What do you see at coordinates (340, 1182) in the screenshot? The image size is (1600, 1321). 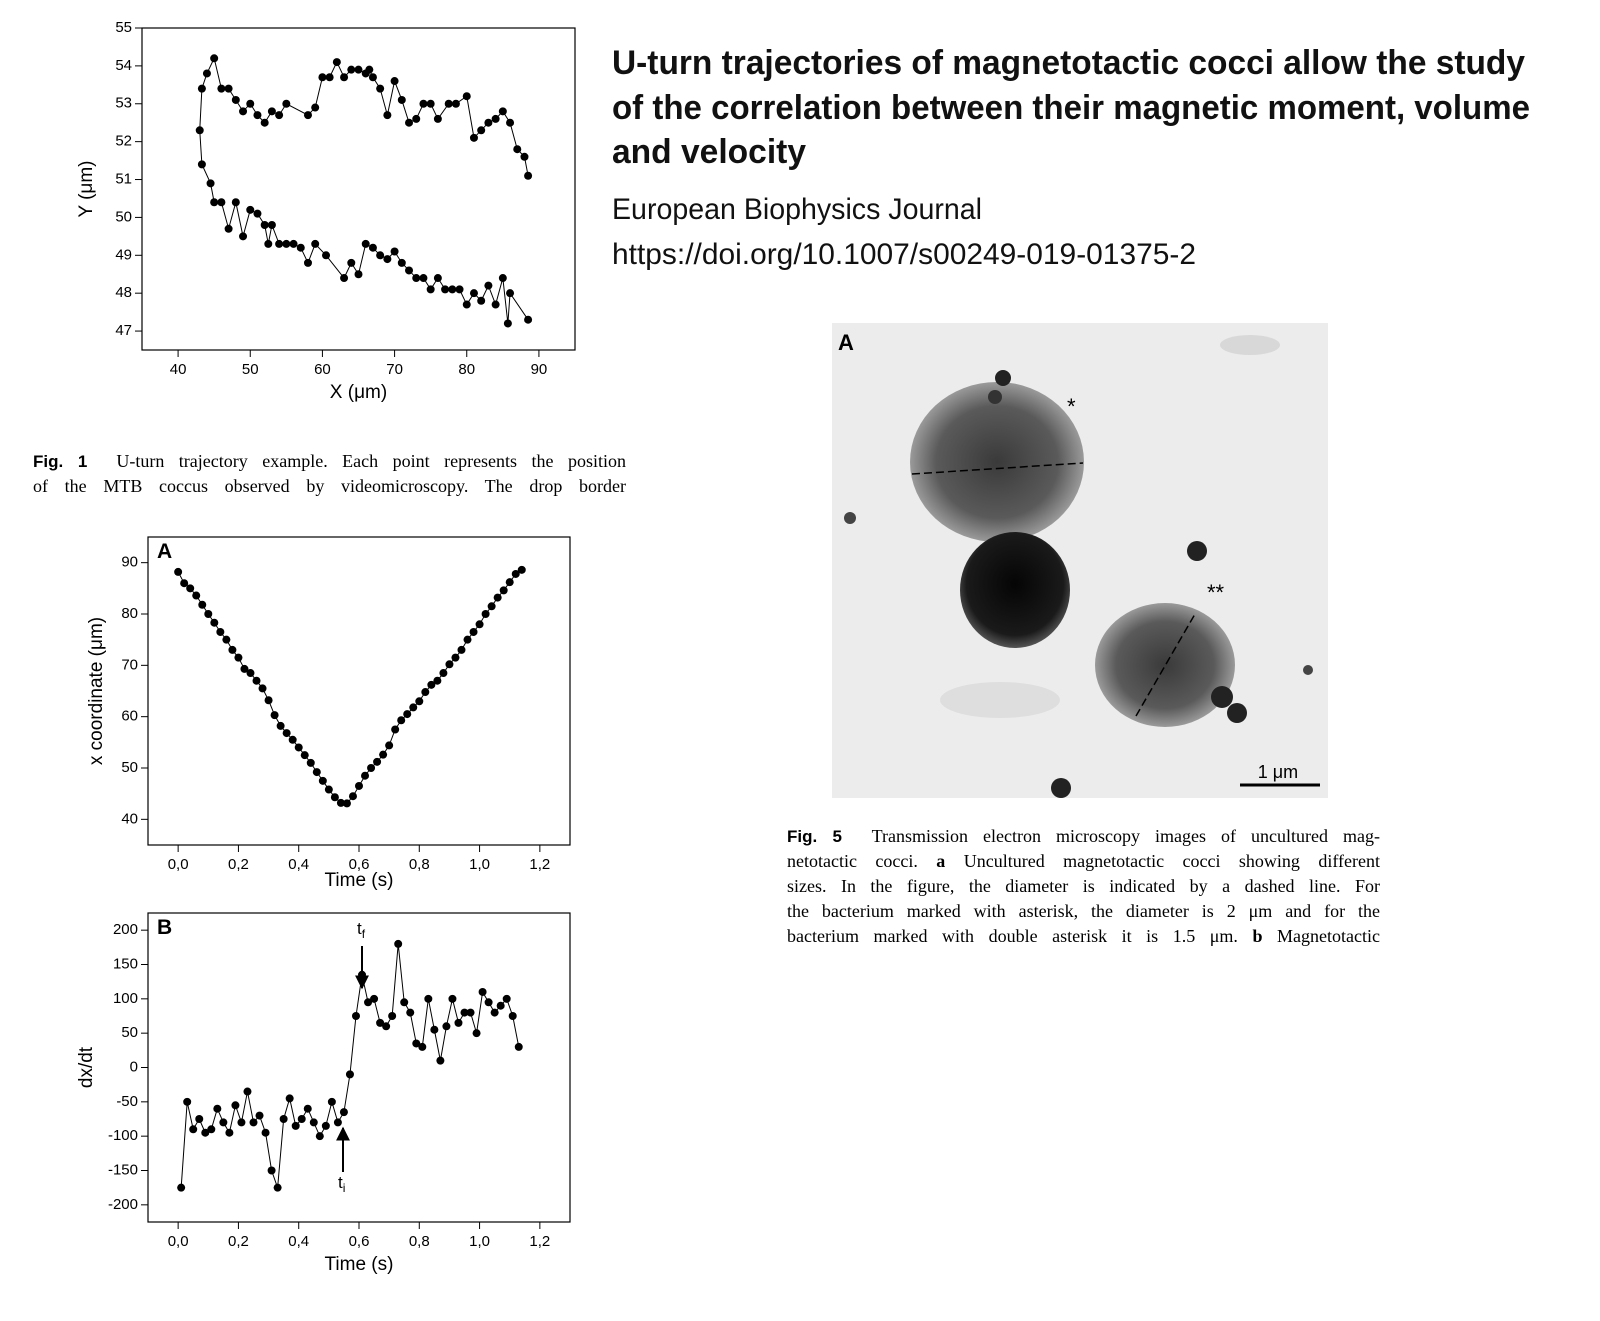 I see `annotation-text: t` at bounding box center [340, 1182].